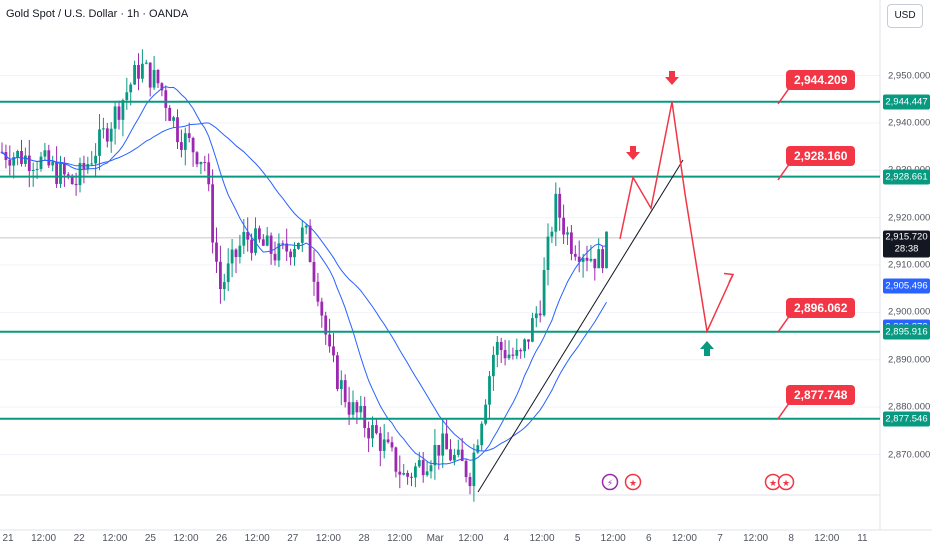 The image size is (932, 550). I want to click on up-arrow-icon, so click(707, 348).